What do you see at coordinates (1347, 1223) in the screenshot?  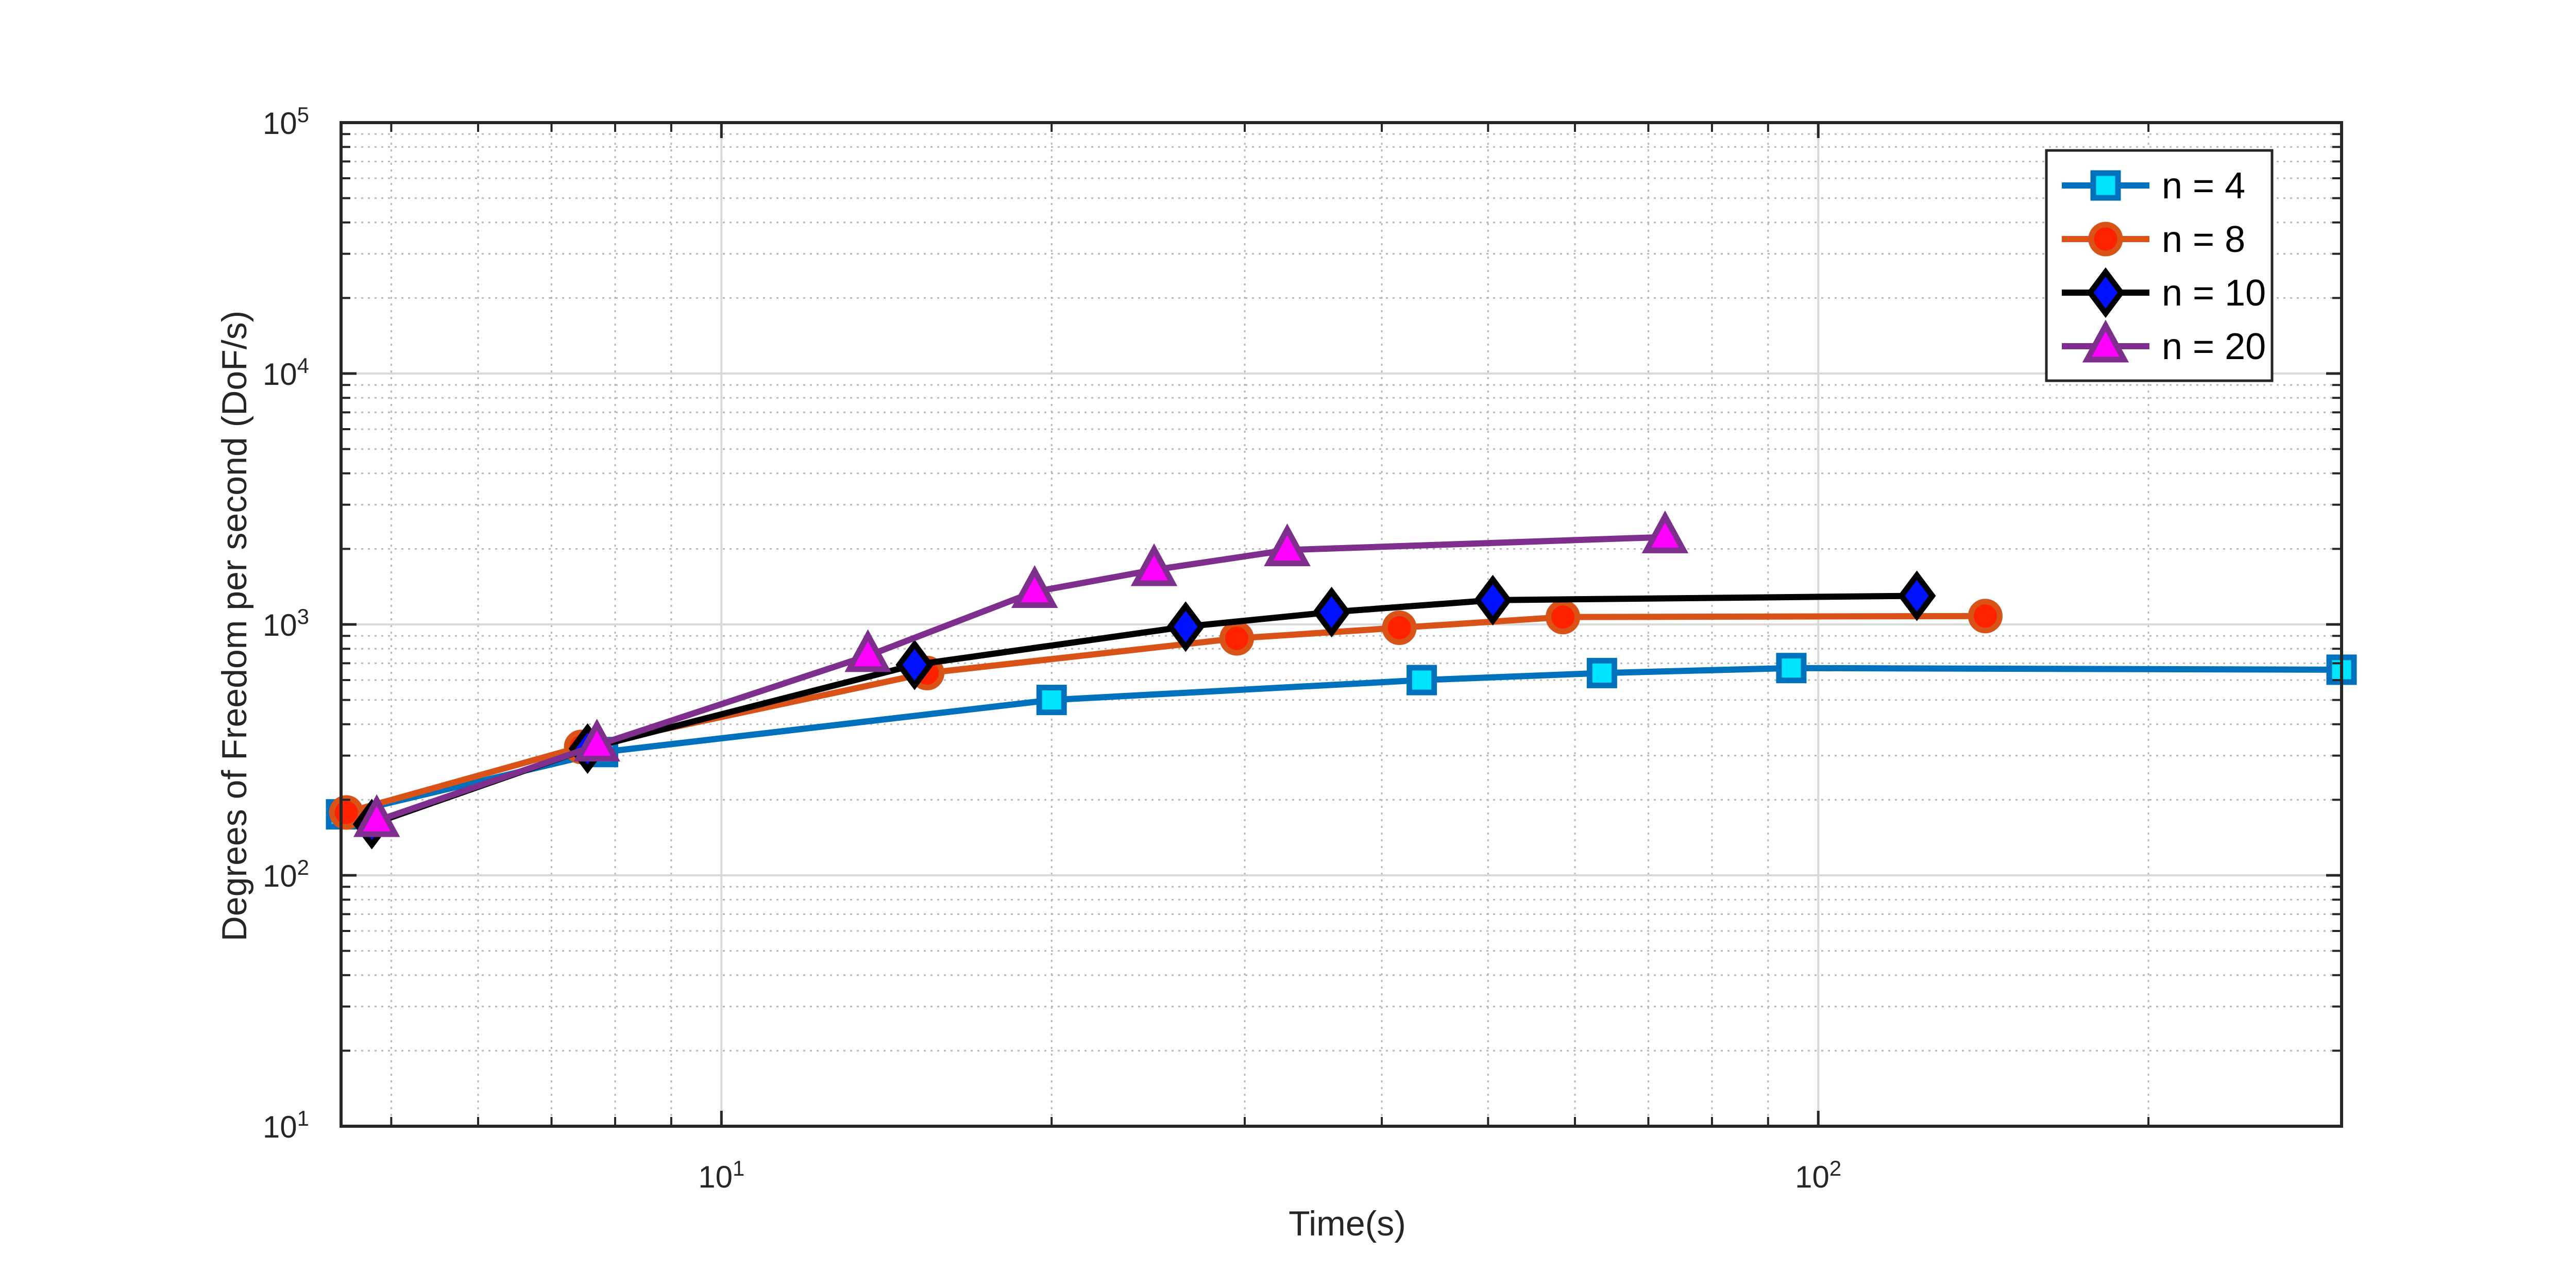 I see `x-axis-label: Time(s)` at bounding box center [1347, 1223].